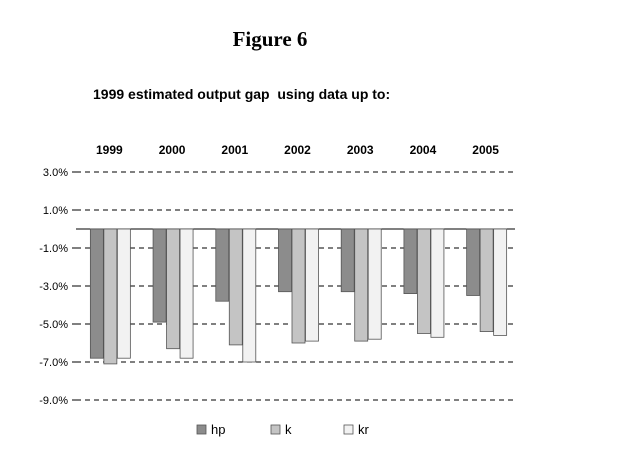 The width and height of the screenshot is (634, 468). I want to click on legend-swatch-kr, so click(348, 429).